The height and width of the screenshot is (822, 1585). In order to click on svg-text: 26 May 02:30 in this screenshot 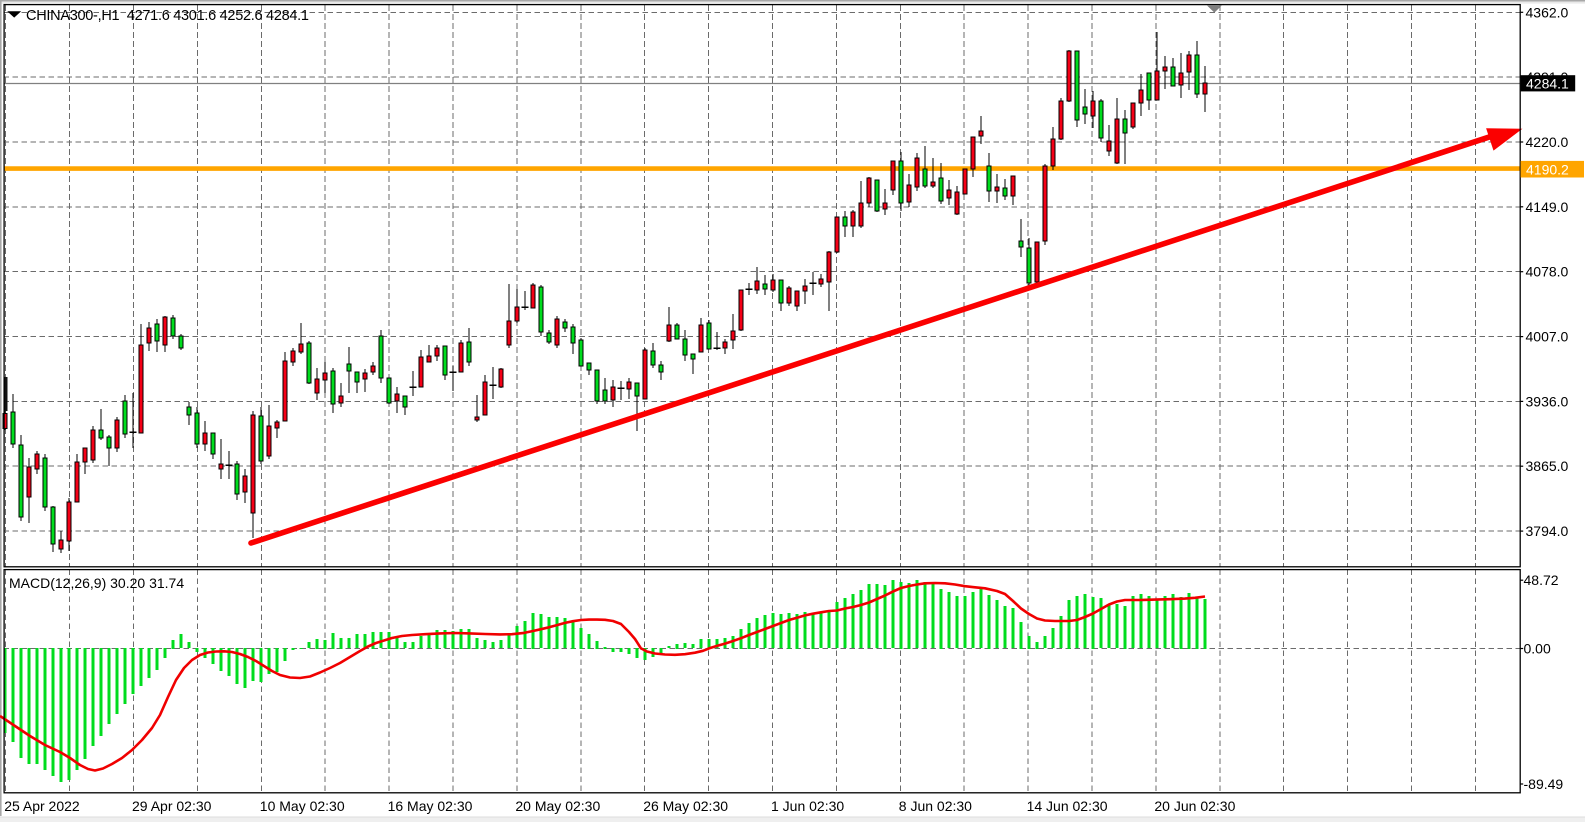, I will do `click(685, 806)`.